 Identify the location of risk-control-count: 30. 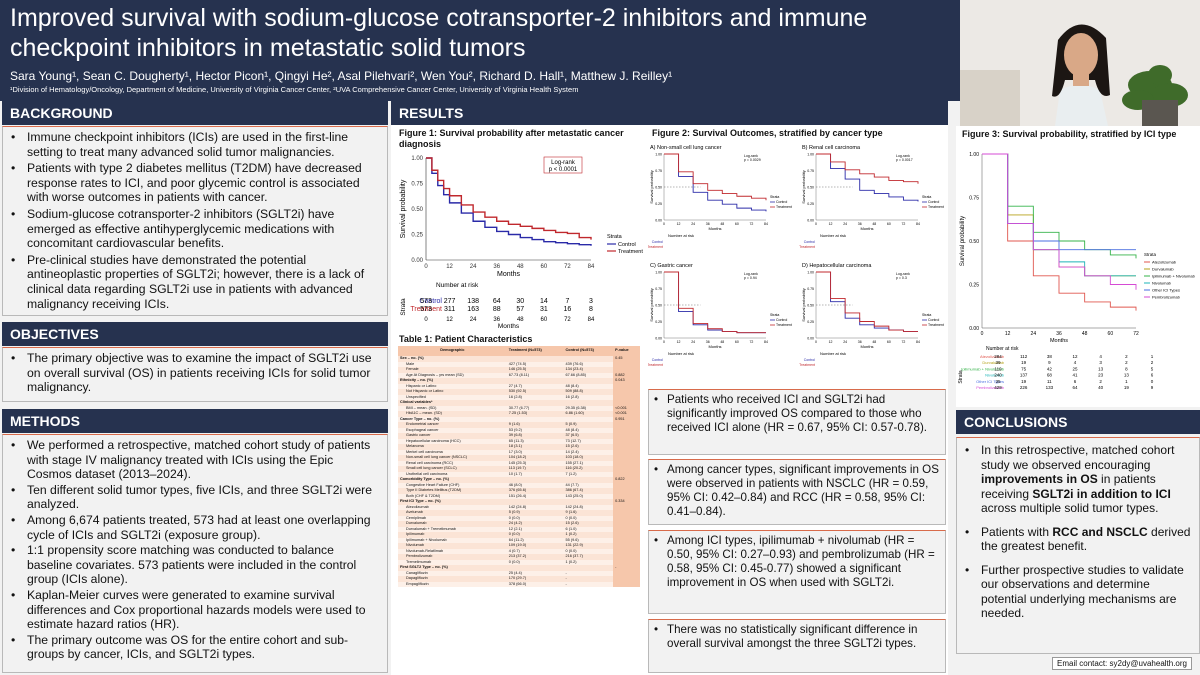
(520, 301).